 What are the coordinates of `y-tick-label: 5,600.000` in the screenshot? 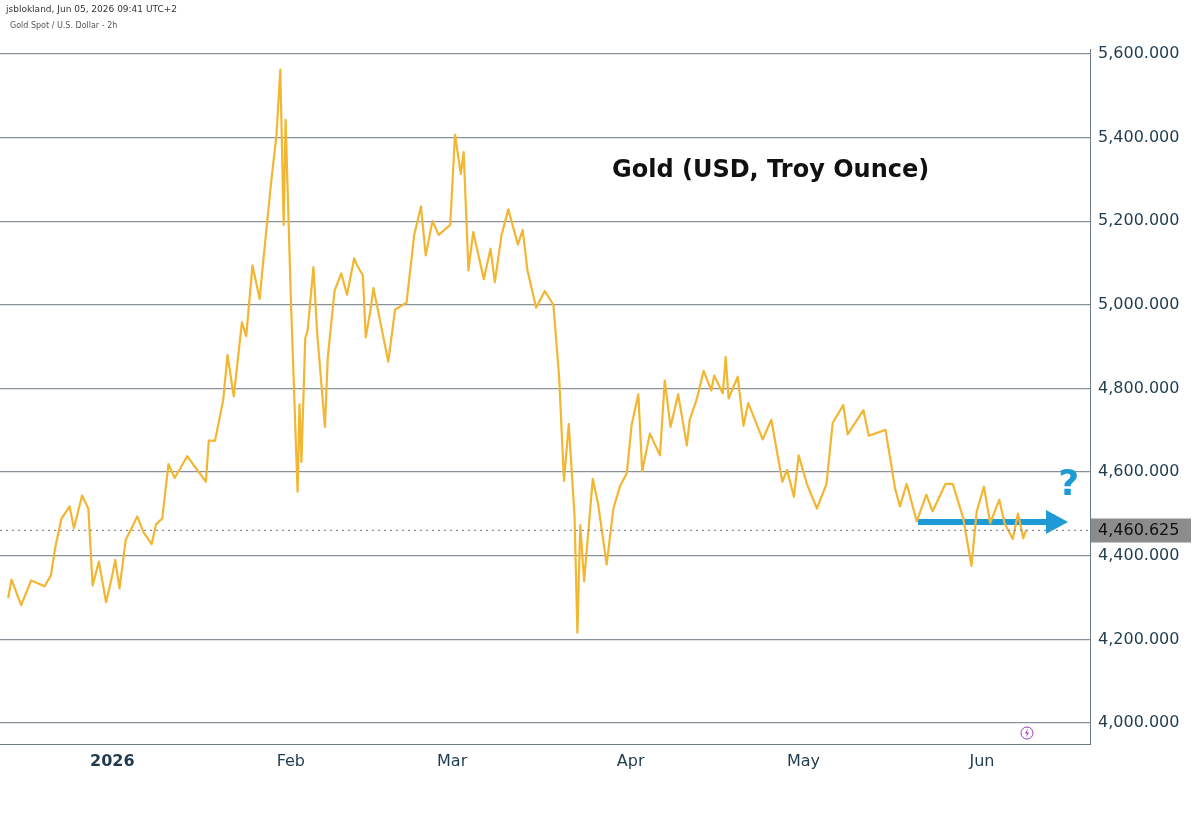 It's located at (1139, 52).